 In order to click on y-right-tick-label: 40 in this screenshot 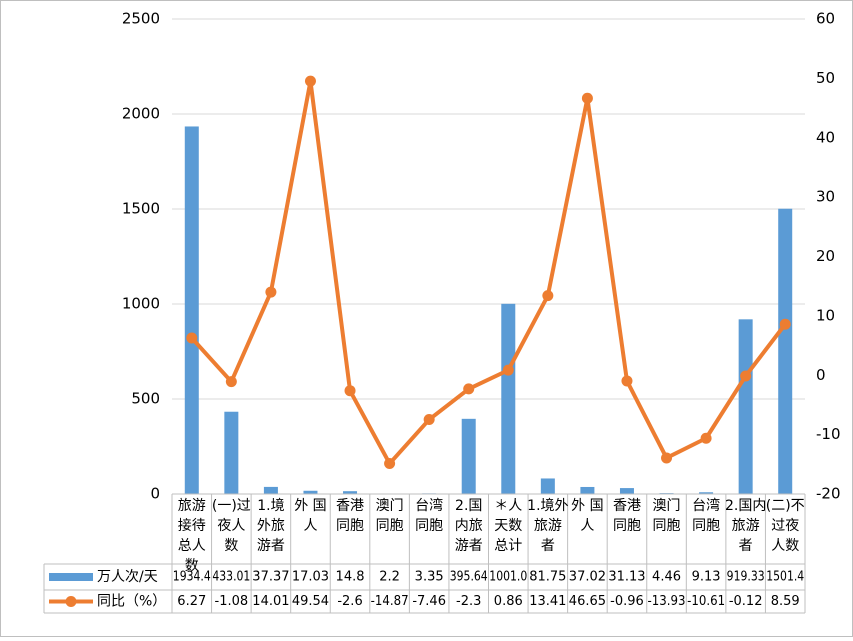, I will do `click(825, 137)`.